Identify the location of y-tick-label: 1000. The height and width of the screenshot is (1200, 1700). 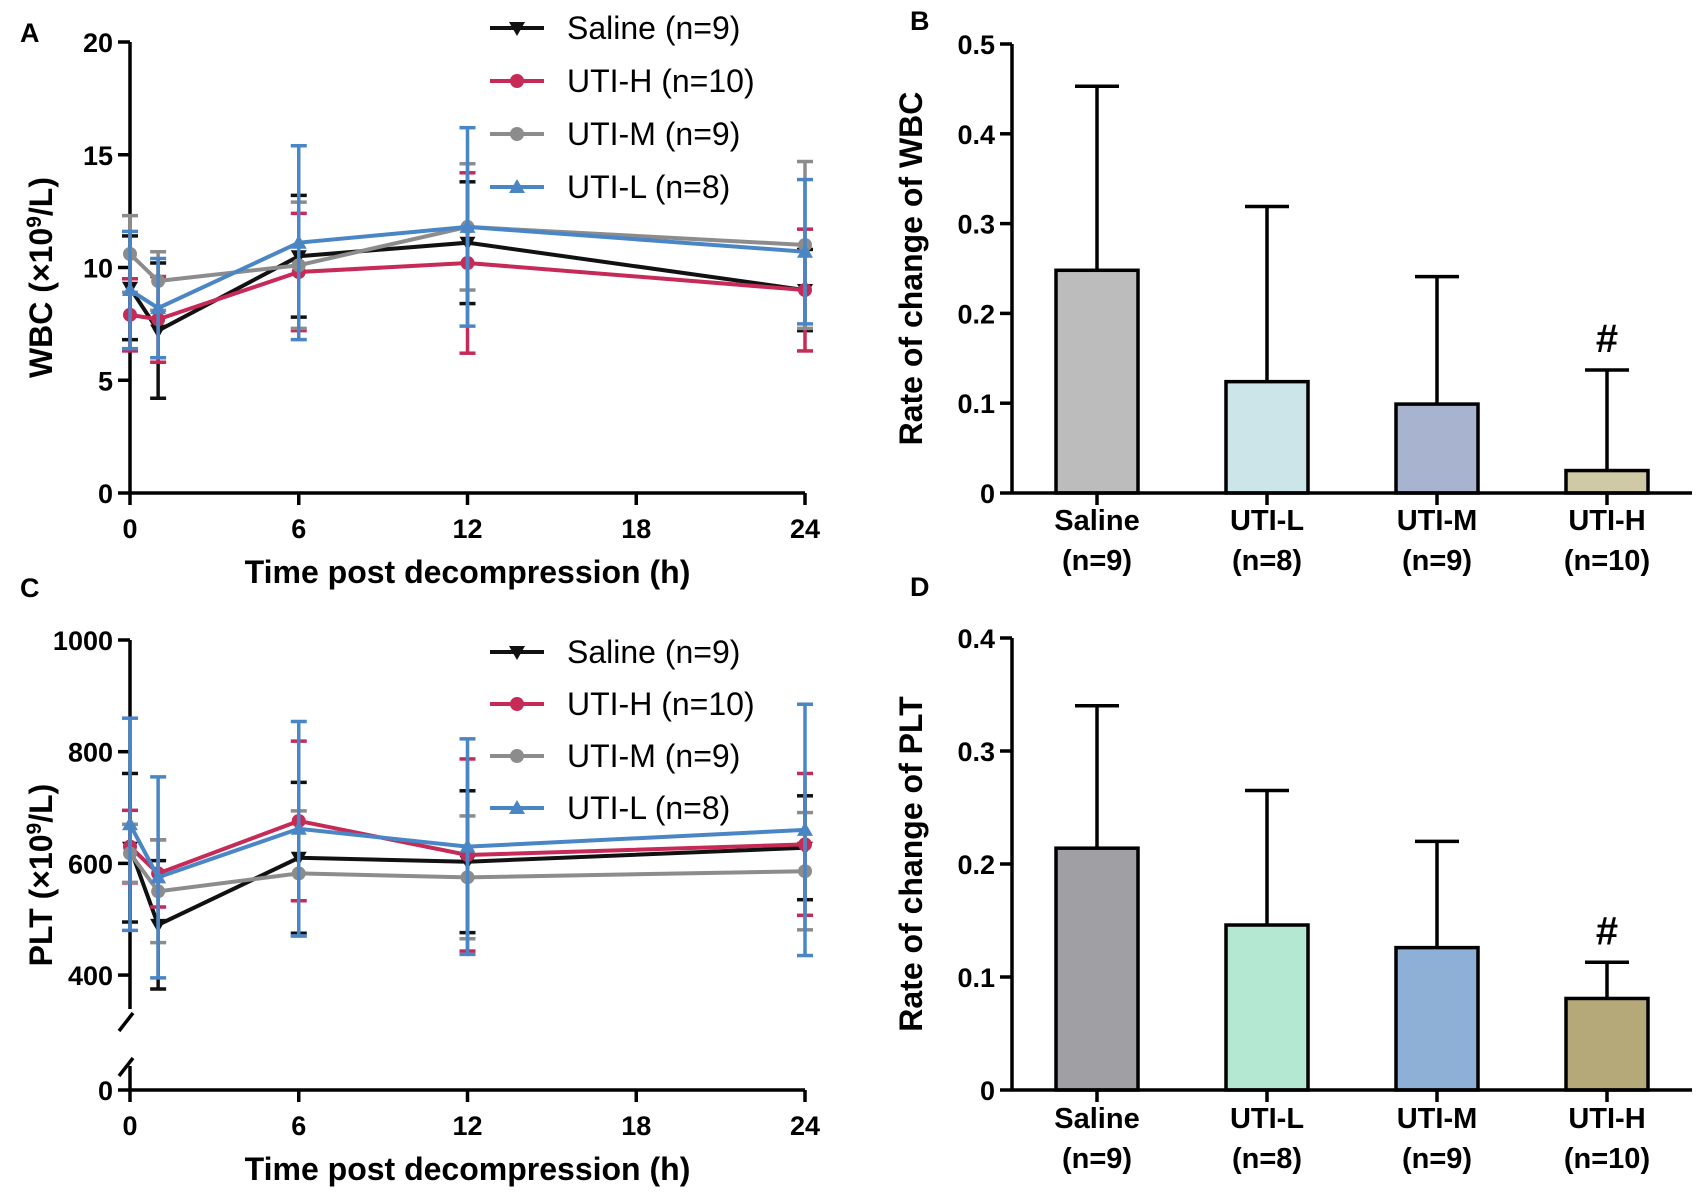
(83, 641).